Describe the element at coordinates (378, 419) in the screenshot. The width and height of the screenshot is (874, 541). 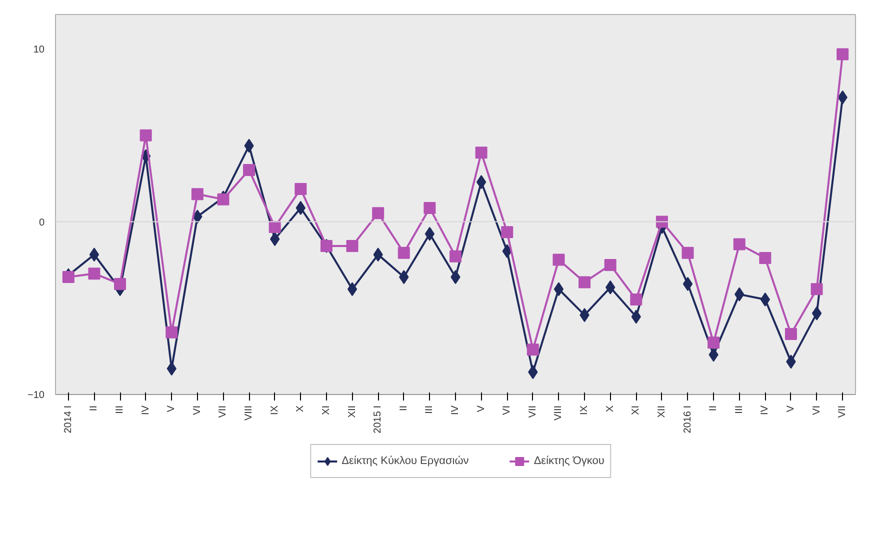
I see `x-tick-label: 2015 I` at that location.